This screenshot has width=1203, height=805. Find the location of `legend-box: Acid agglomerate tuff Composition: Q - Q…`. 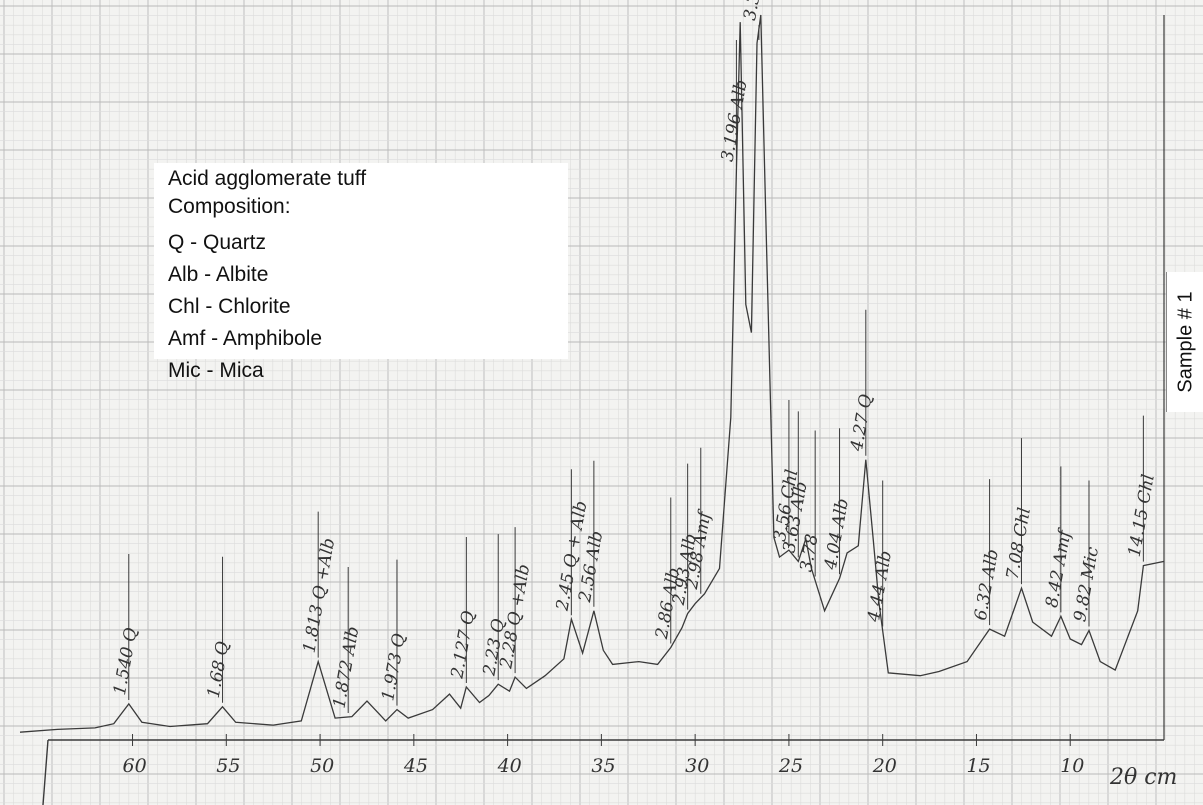

legend-box: Acid agglomerate tuff Composition: Q - Q… is located at coordinates (361, 272).